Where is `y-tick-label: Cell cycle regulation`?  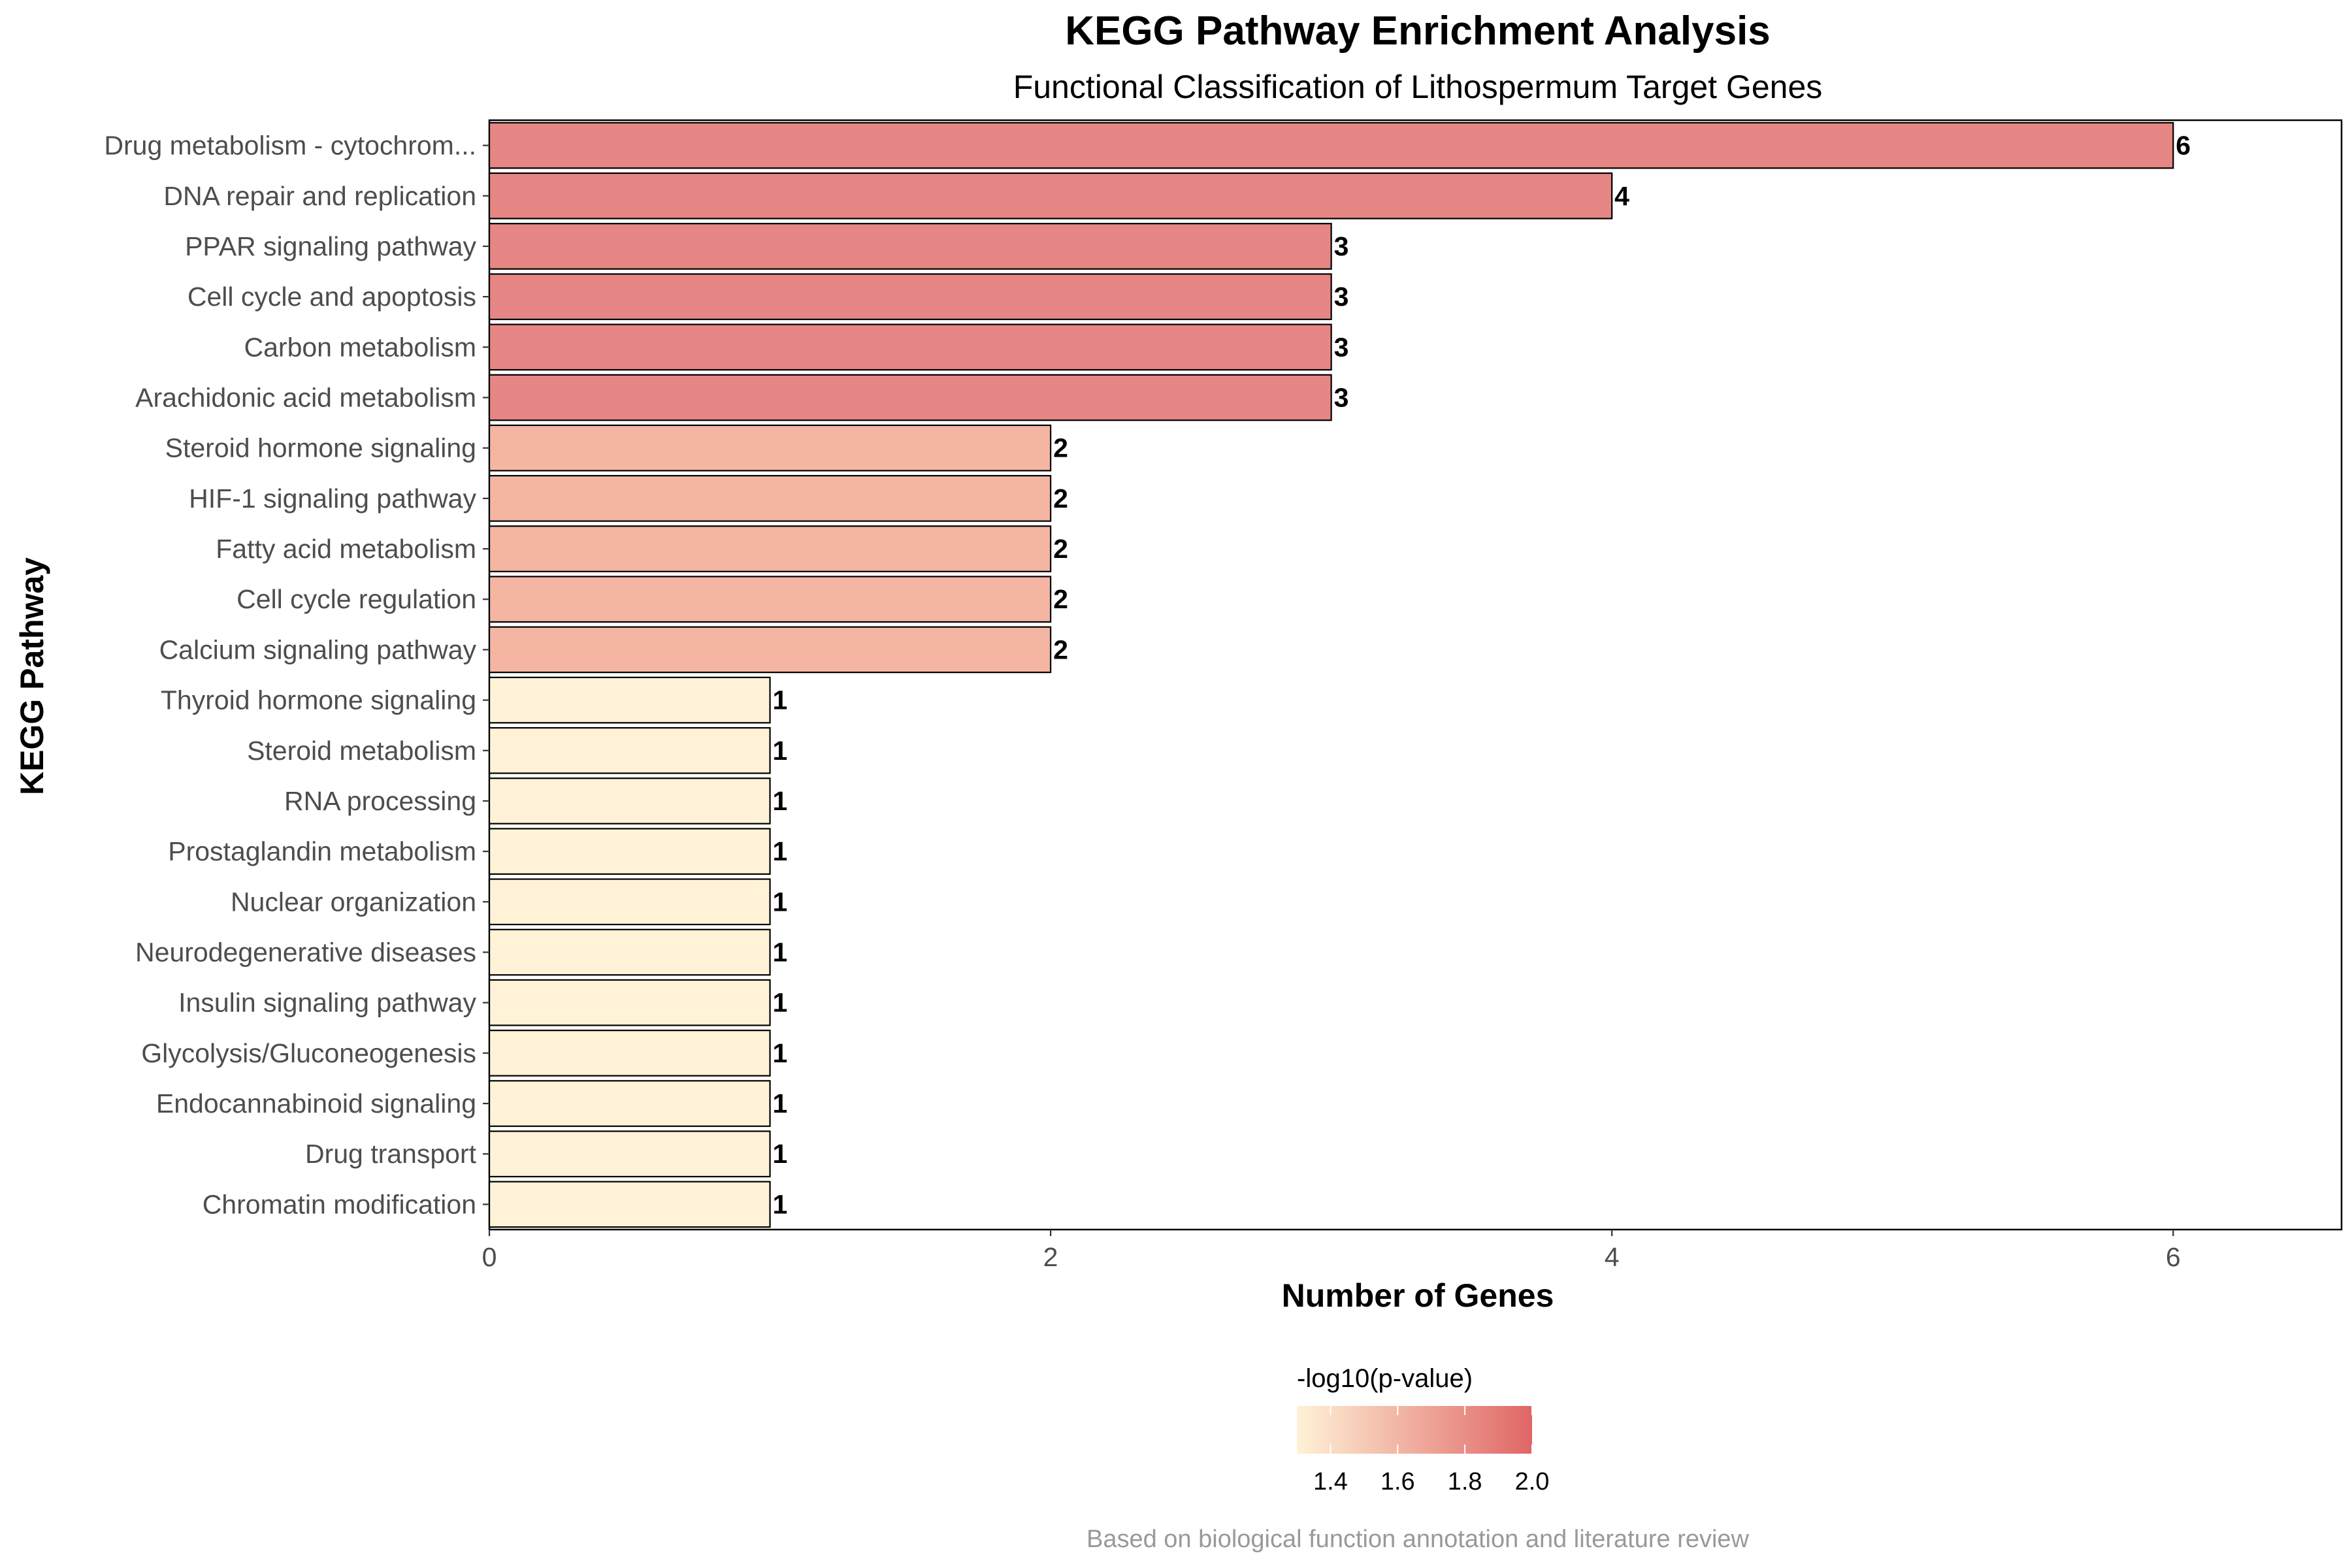
y-tick-label: Cell cycle regulation is located at coordinates (356, 599).